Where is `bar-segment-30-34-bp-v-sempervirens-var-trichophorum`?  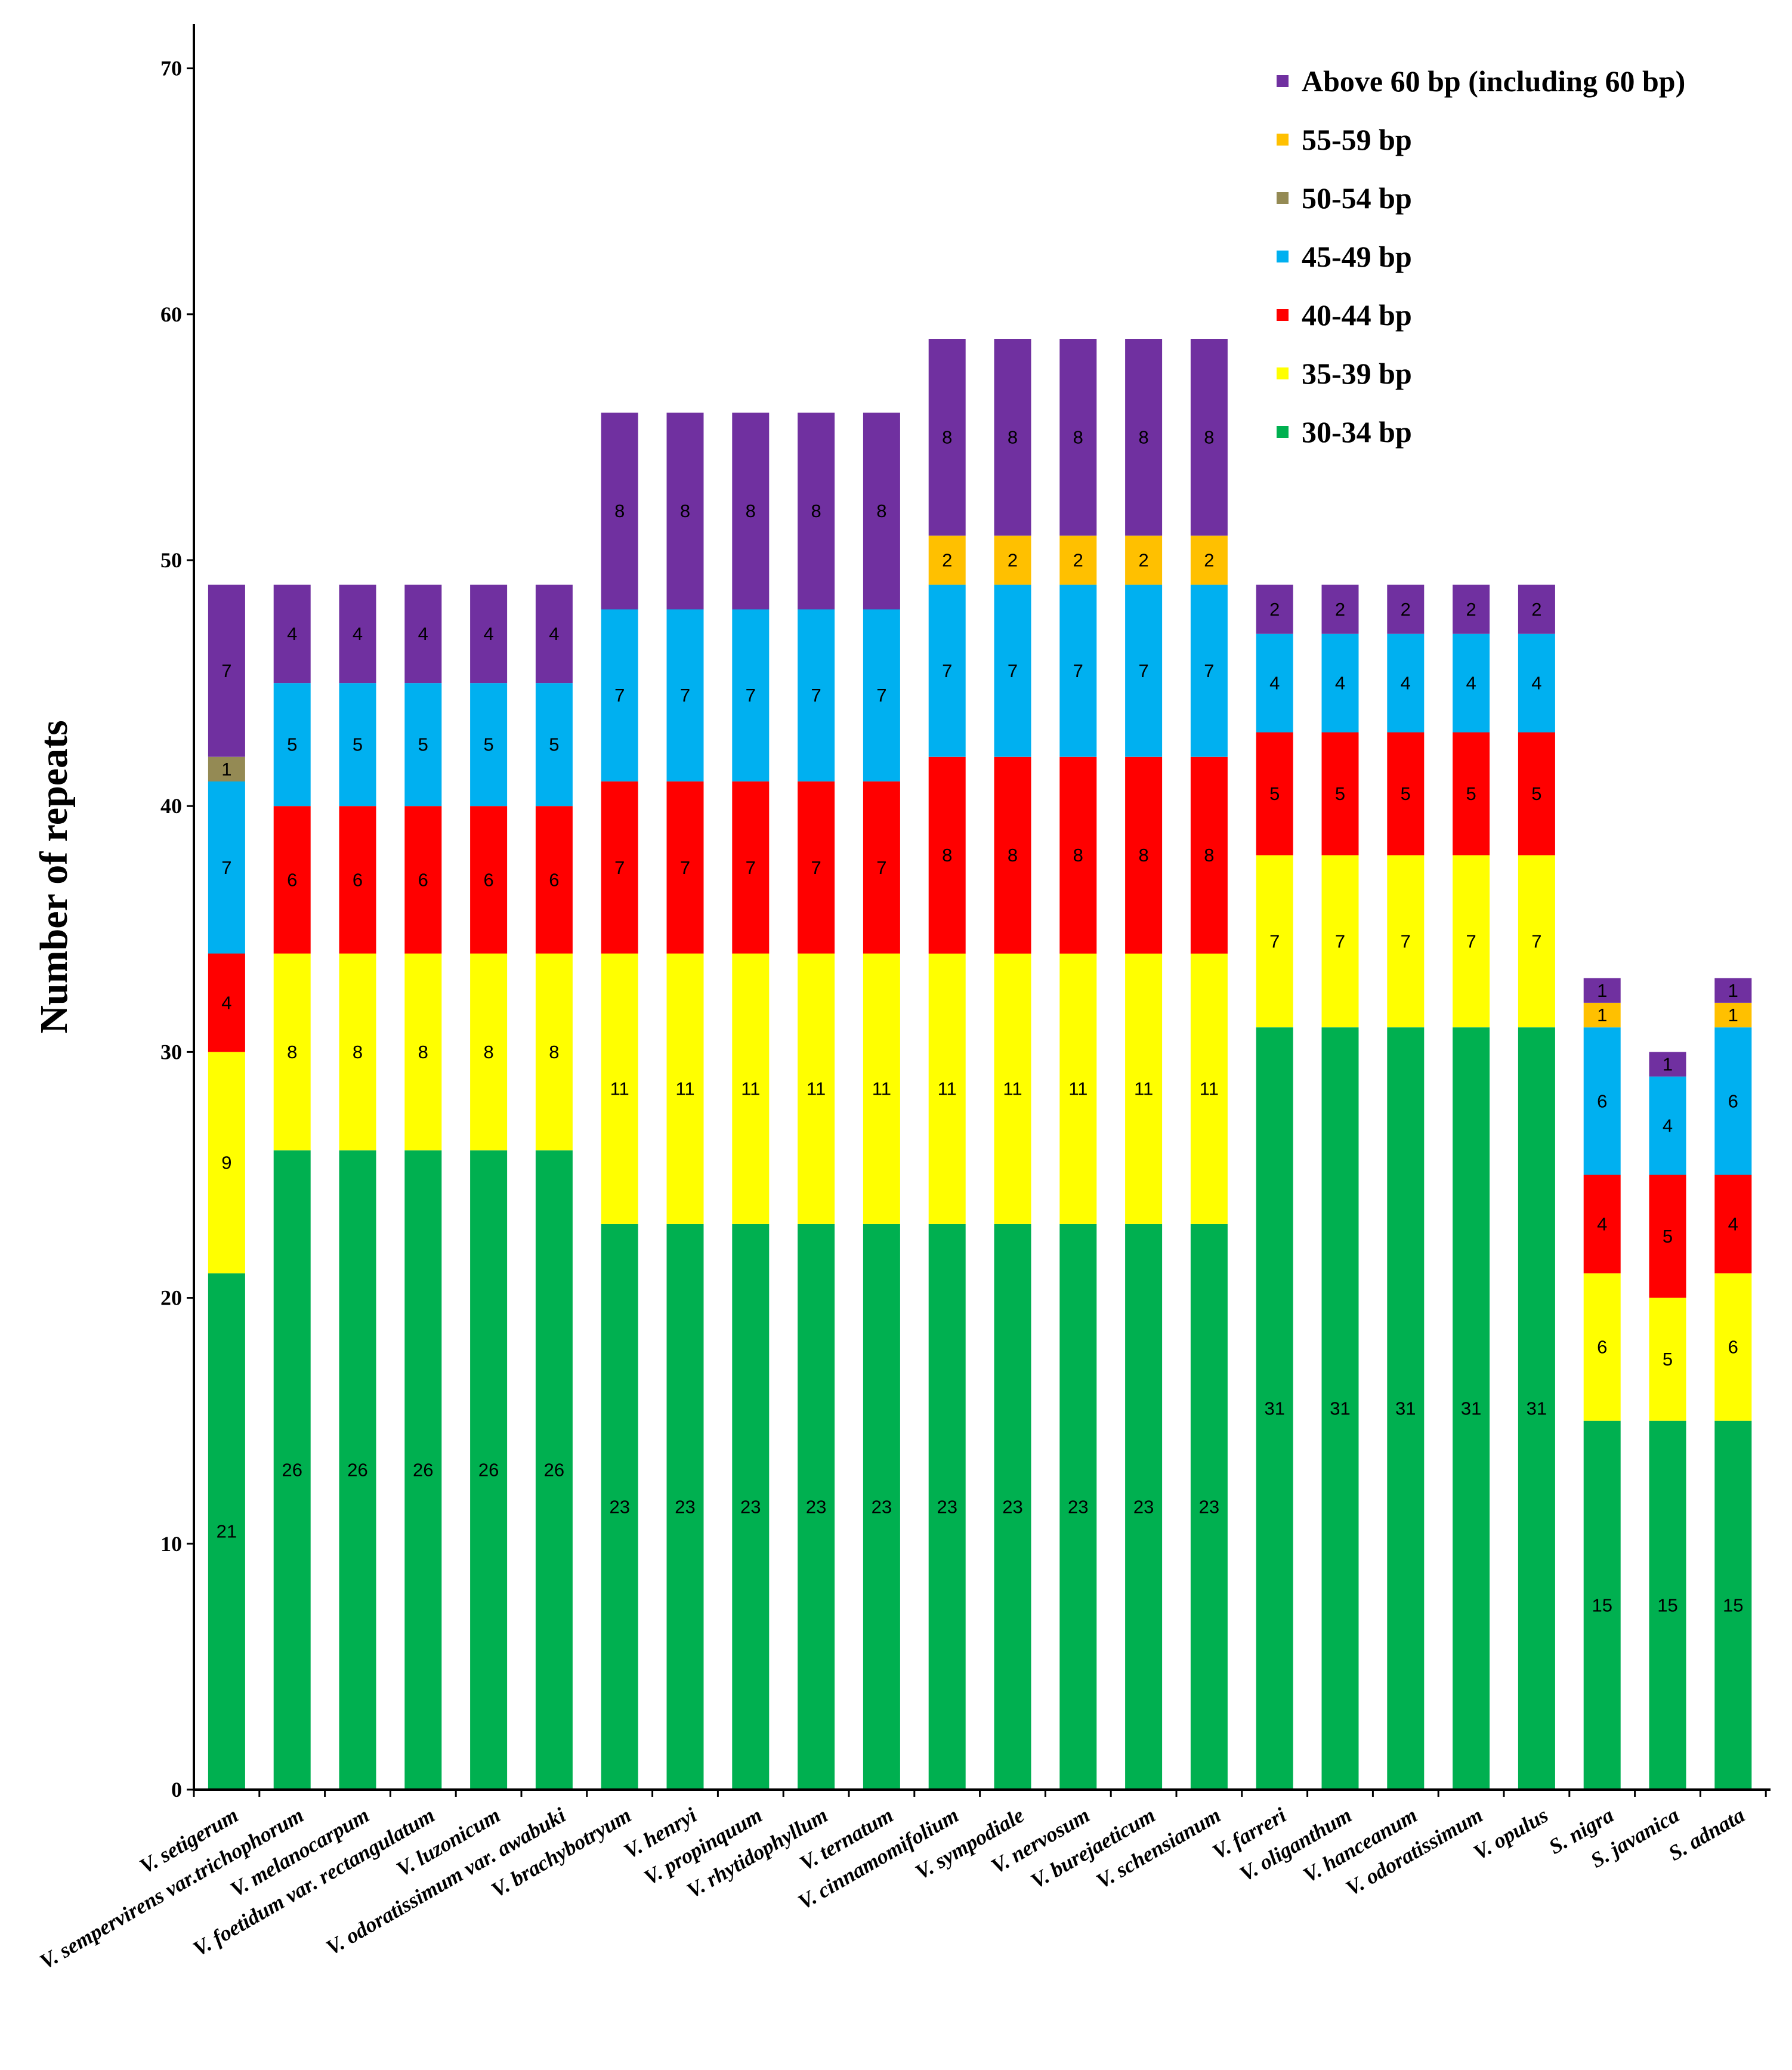 bar-segment-30-34-bp-v-sempervirens-var-trichophorum is located at coordinates (292, 1470).